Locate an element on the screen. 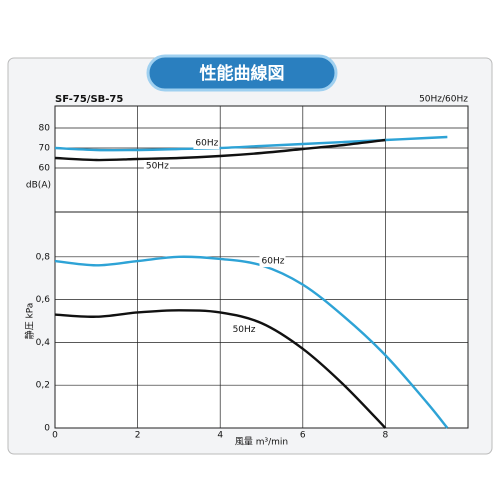 This screenshot has height=504, width=500. y-tick-label: 0,2 is located at coordinates (43, 386).